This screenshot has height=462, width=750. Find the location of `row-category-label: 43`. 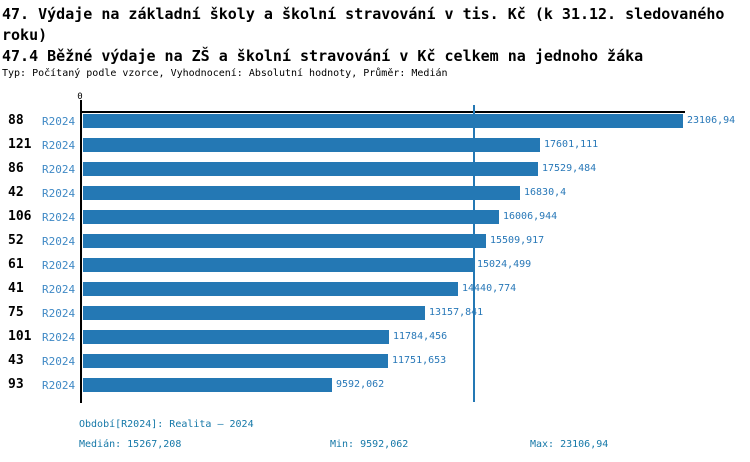

row-category-label: 43 is located at coordinates (16, 360).